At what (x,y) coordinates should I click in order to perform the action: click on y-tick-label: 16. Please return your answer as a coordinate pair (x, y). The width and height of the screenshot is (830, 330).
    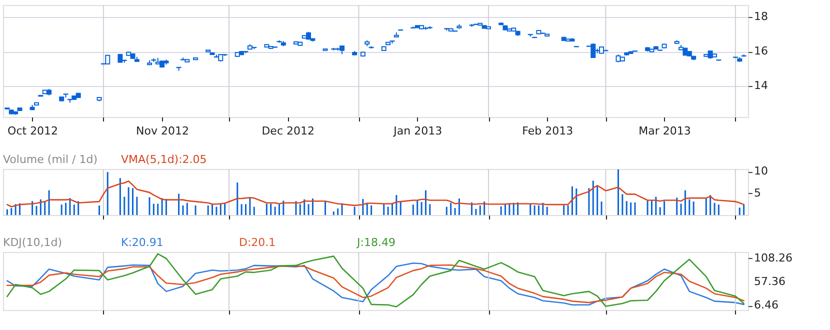
    Looking at the image, I should click on (761, 51).